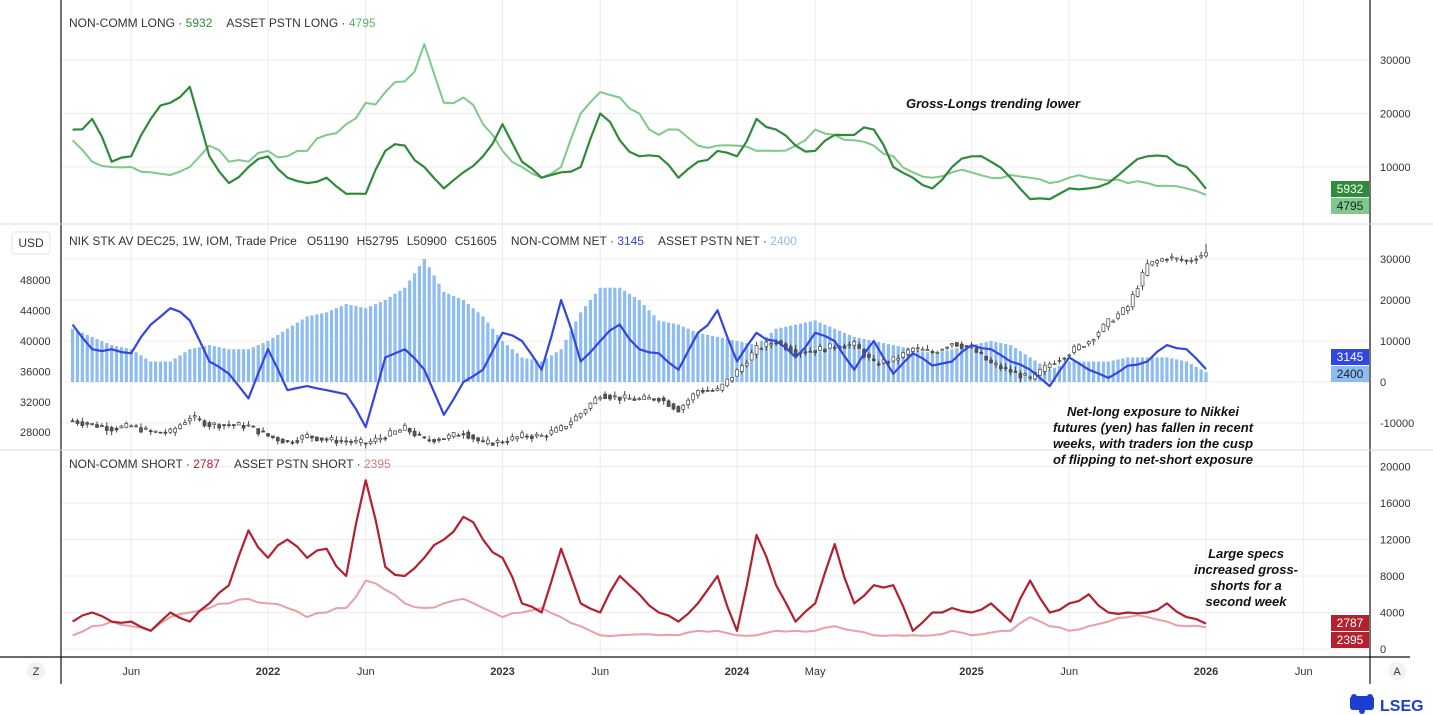  I want to click on zoom-button, so click(36, 671).